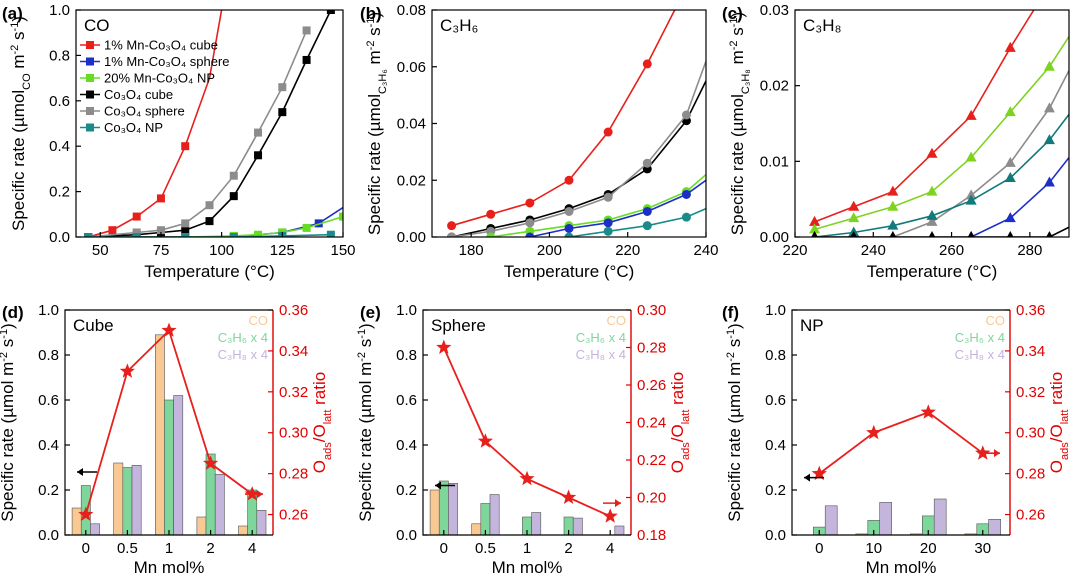  Describe the element at coordinates (774, 10) in the screenshot. I see `y-tick-label: 0.03` at that location.